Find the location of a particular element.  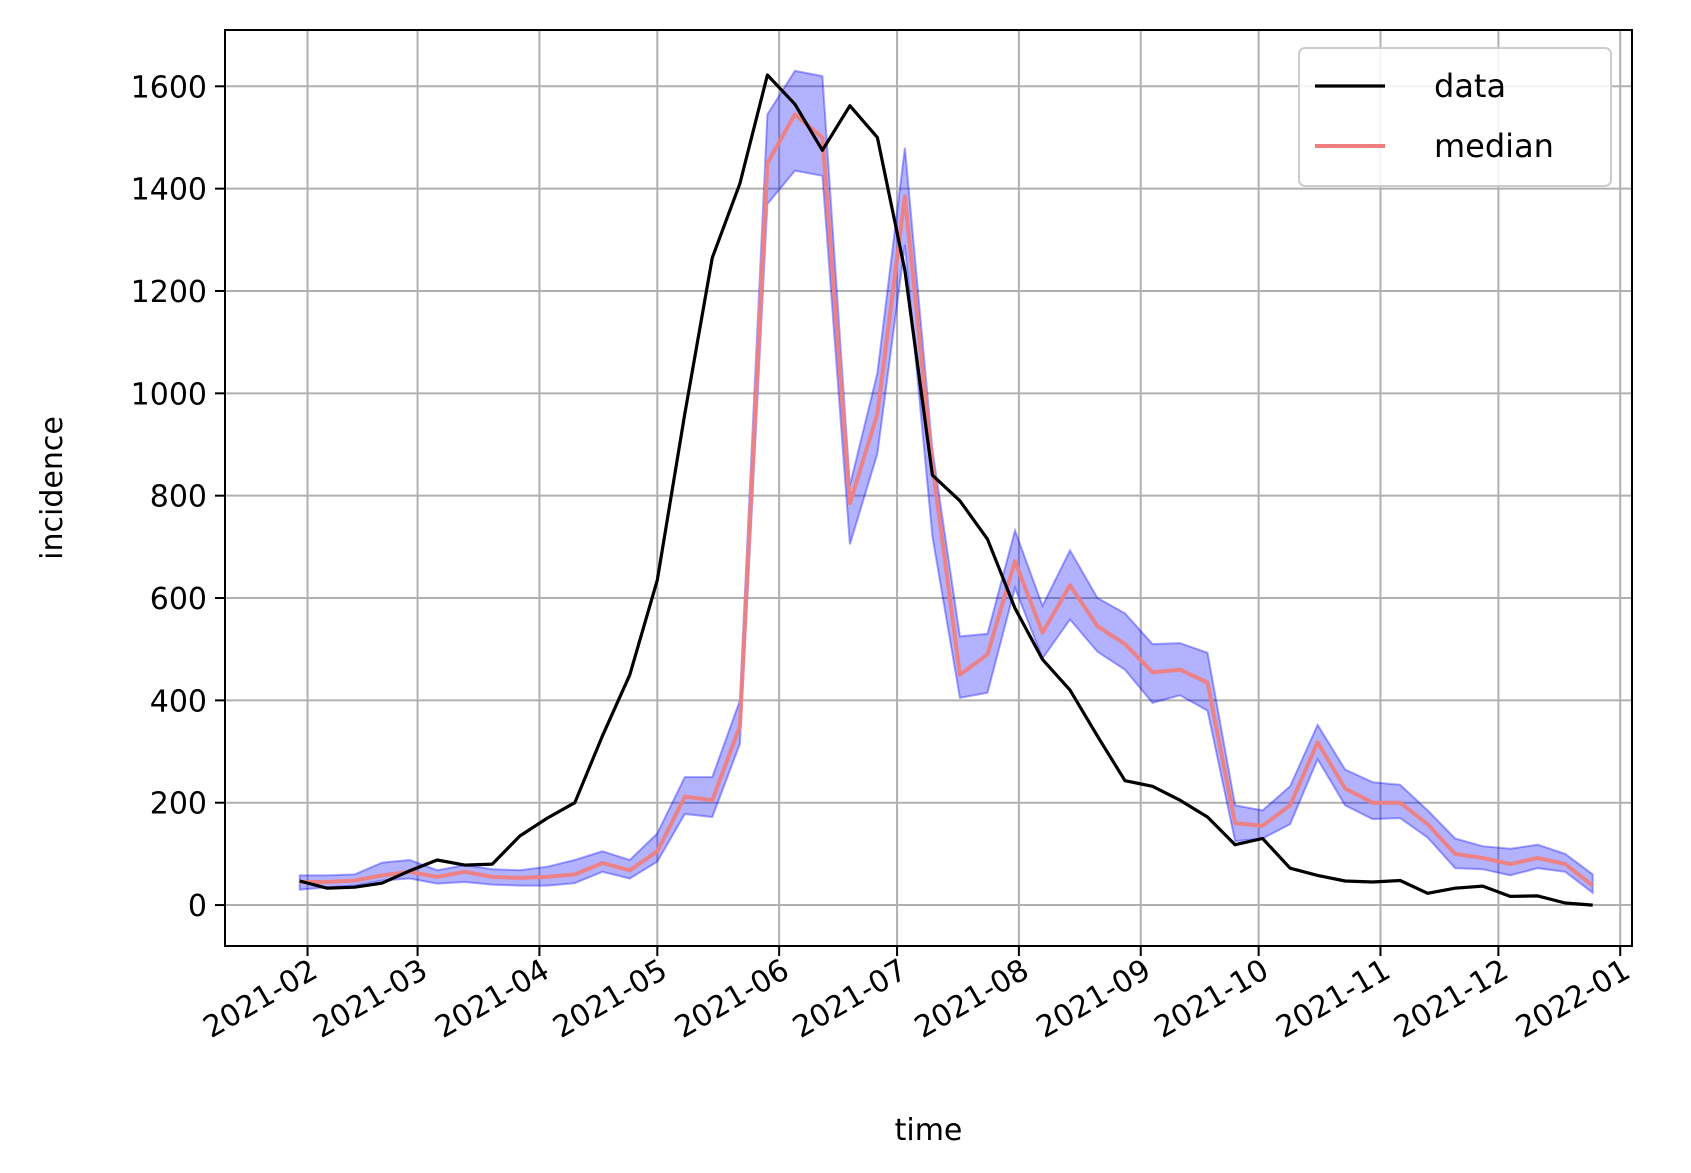

legend: data median is located at coordinates (1455, 117).